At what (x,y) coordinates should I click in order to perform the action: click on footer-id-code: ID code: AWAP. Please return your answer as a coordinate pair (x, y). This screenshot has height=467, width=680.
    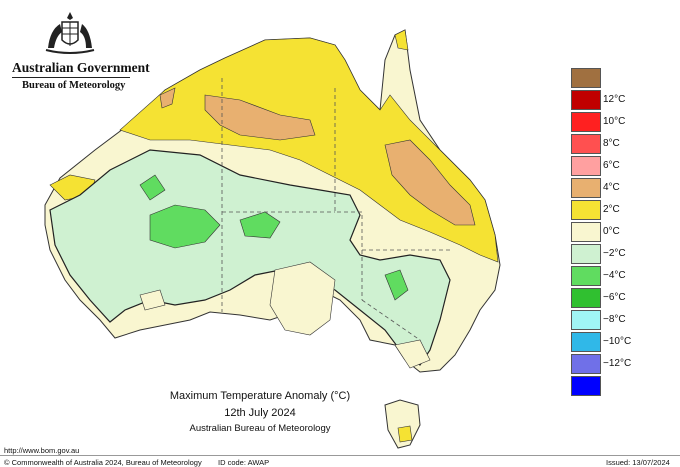
    Looking at the image, I should click on (244, 462).